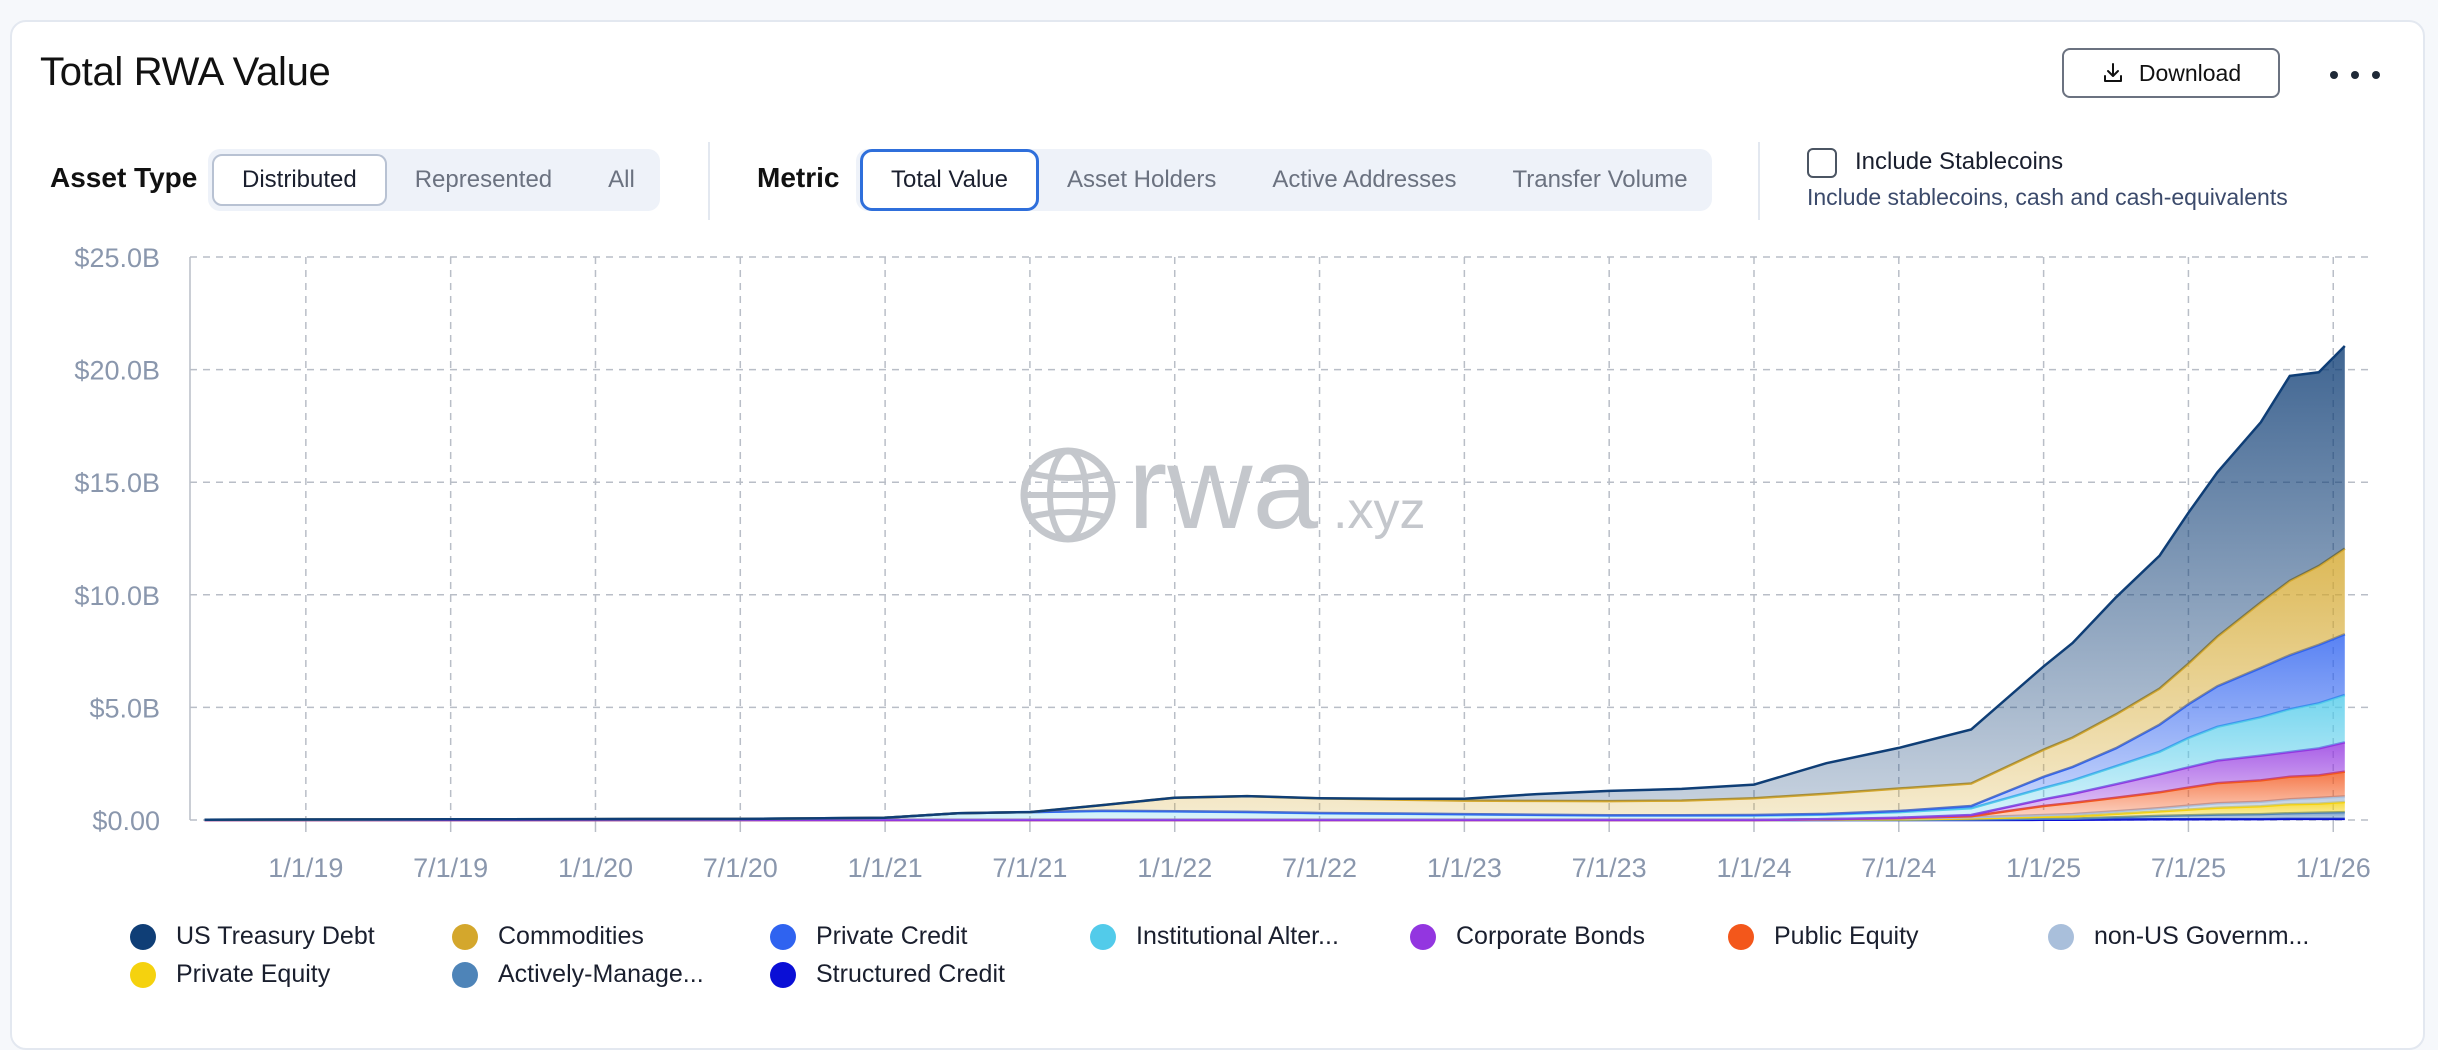 The height and width of the screenshot is (1050, 2438). What do you see at coordinates (1379, 511) in the screenshot?
I see `watermark-suffix: .xyz` at bounding box center [1379, 511].